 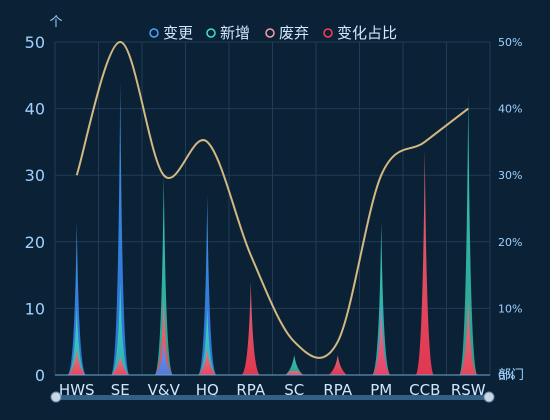 What do you see at coordinates (510, 175) in the screenshot?
I see `y-right-tick-label: 30%` at bounding box center [510, 175].